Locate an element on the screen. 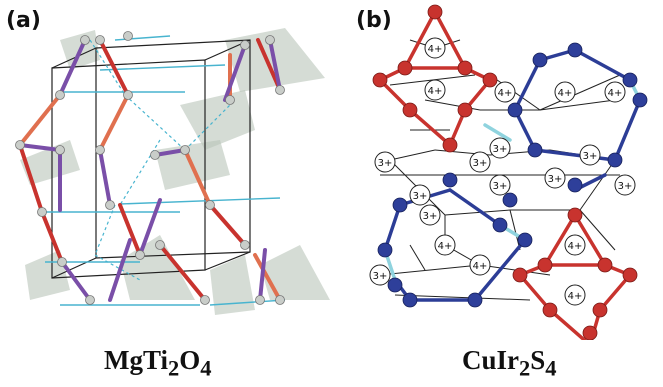  box-edge is located at coordinates (227, 261).